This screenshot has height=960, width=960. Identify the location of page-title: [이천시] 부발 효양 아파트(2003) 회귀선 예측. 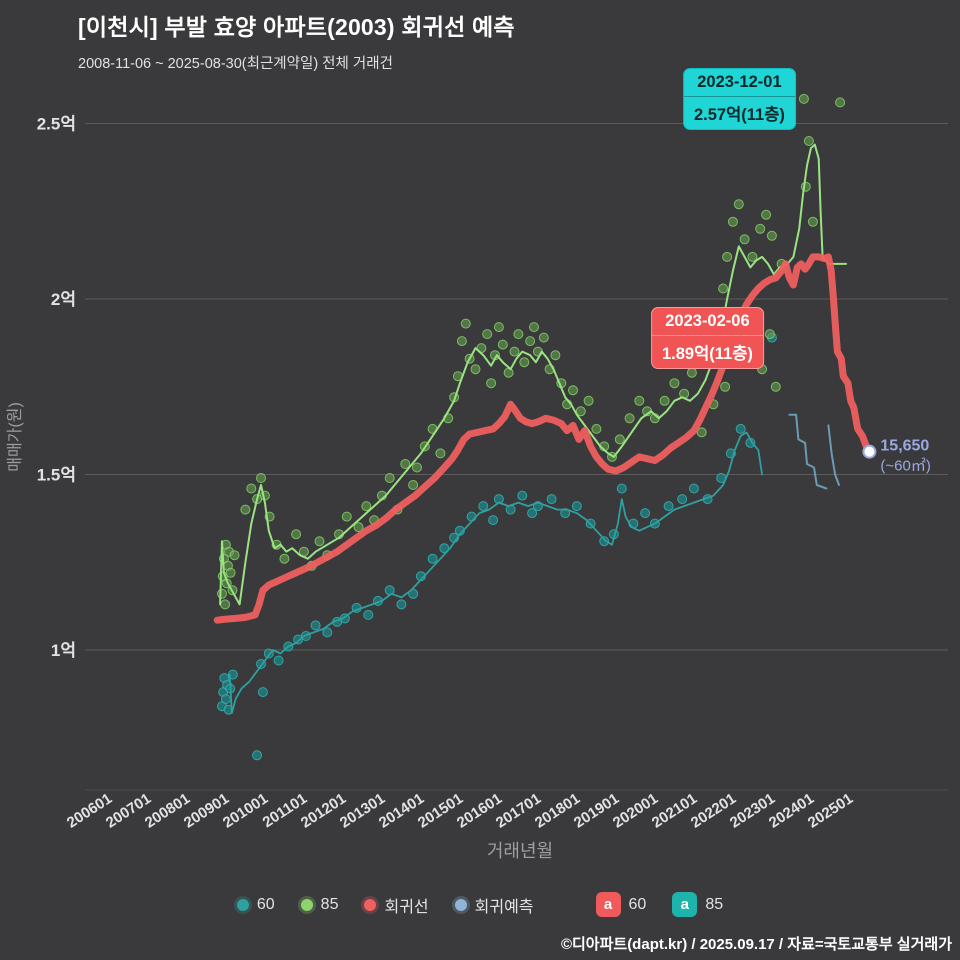
(296, 27).